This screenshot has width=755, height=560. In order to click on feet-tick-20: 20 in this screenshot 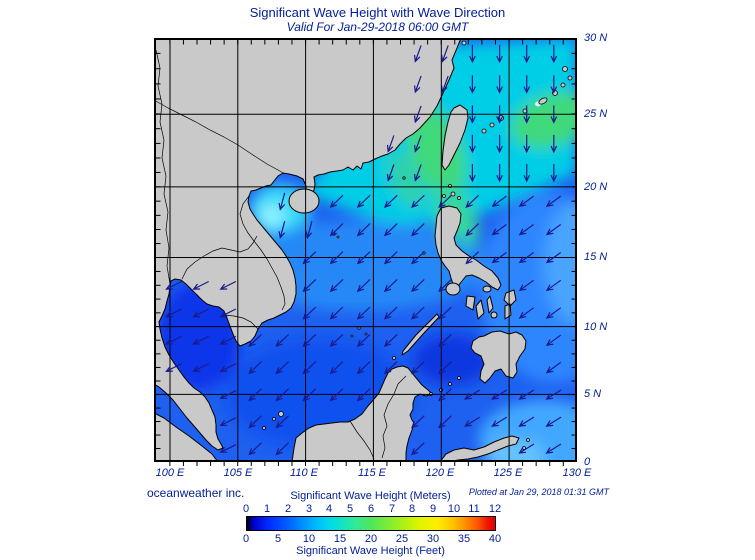, I will do `click(371, 539)`.